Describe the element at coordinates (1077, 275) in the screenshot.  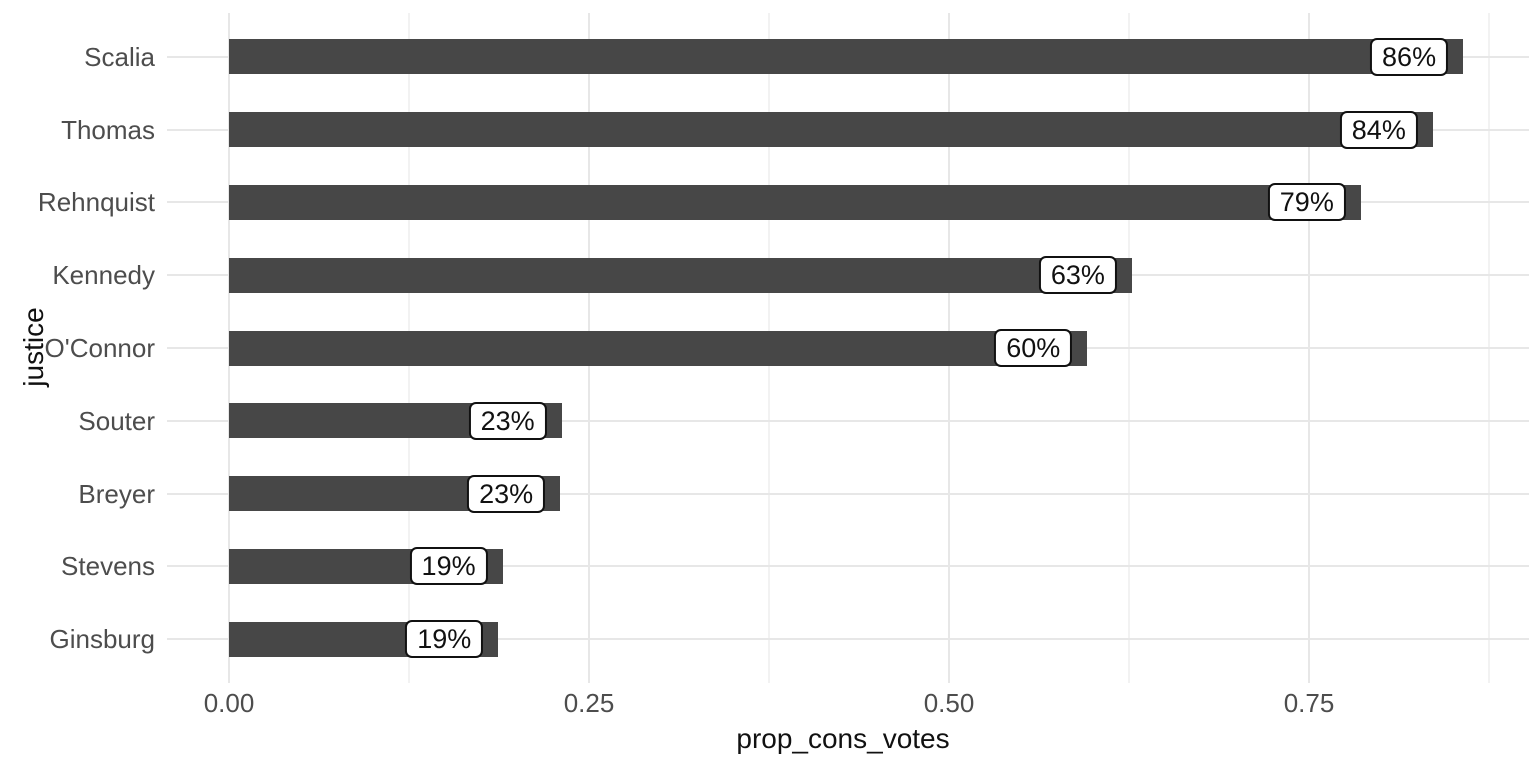
I see `bar-value-label: 63%` at that location.